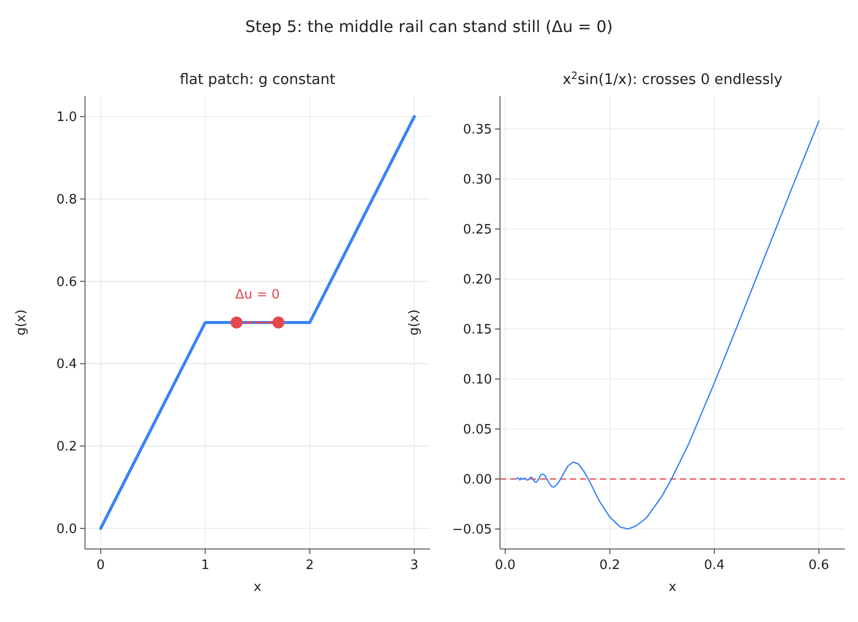  Describe the element at coordinates (258, 80) in the screenshot. I see `chart-title: flat patch: g constant` at that location.